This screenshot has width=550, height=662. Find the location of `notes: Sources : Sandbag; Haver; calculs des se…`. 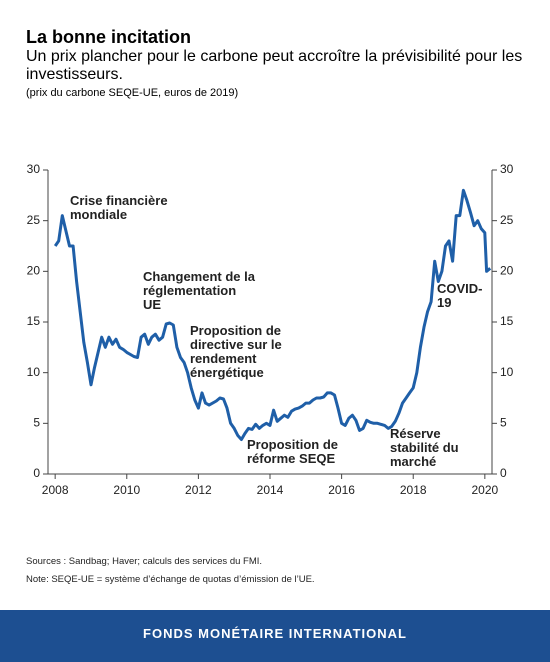

notes: Sources : Sandbag; Haver; calculs des se… is located at coordinates (170, 571).